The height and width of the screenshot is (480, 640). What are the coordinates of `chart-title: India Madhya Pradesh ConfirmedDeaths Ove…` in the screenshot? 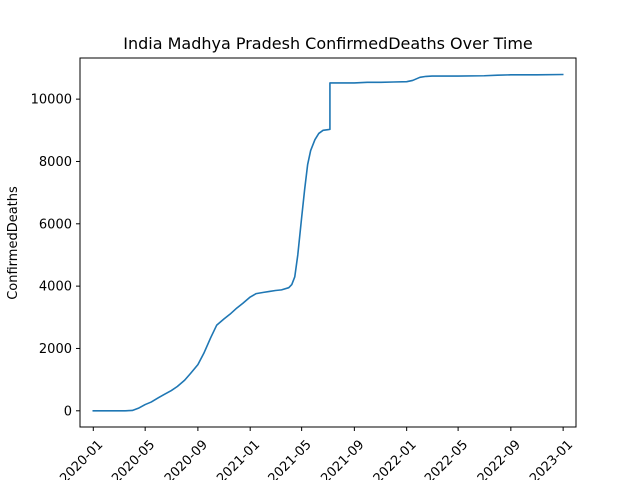 It's located at (328, 43).